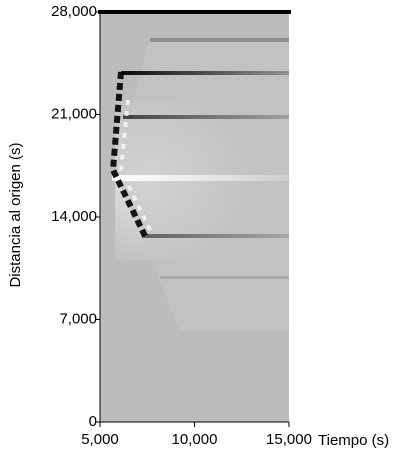 The image size is (404, 458). What do you see at coordinates (195, 439) in the screenshot?
I see `x-tick-label: 10,000` at bounding box center [195, 439].